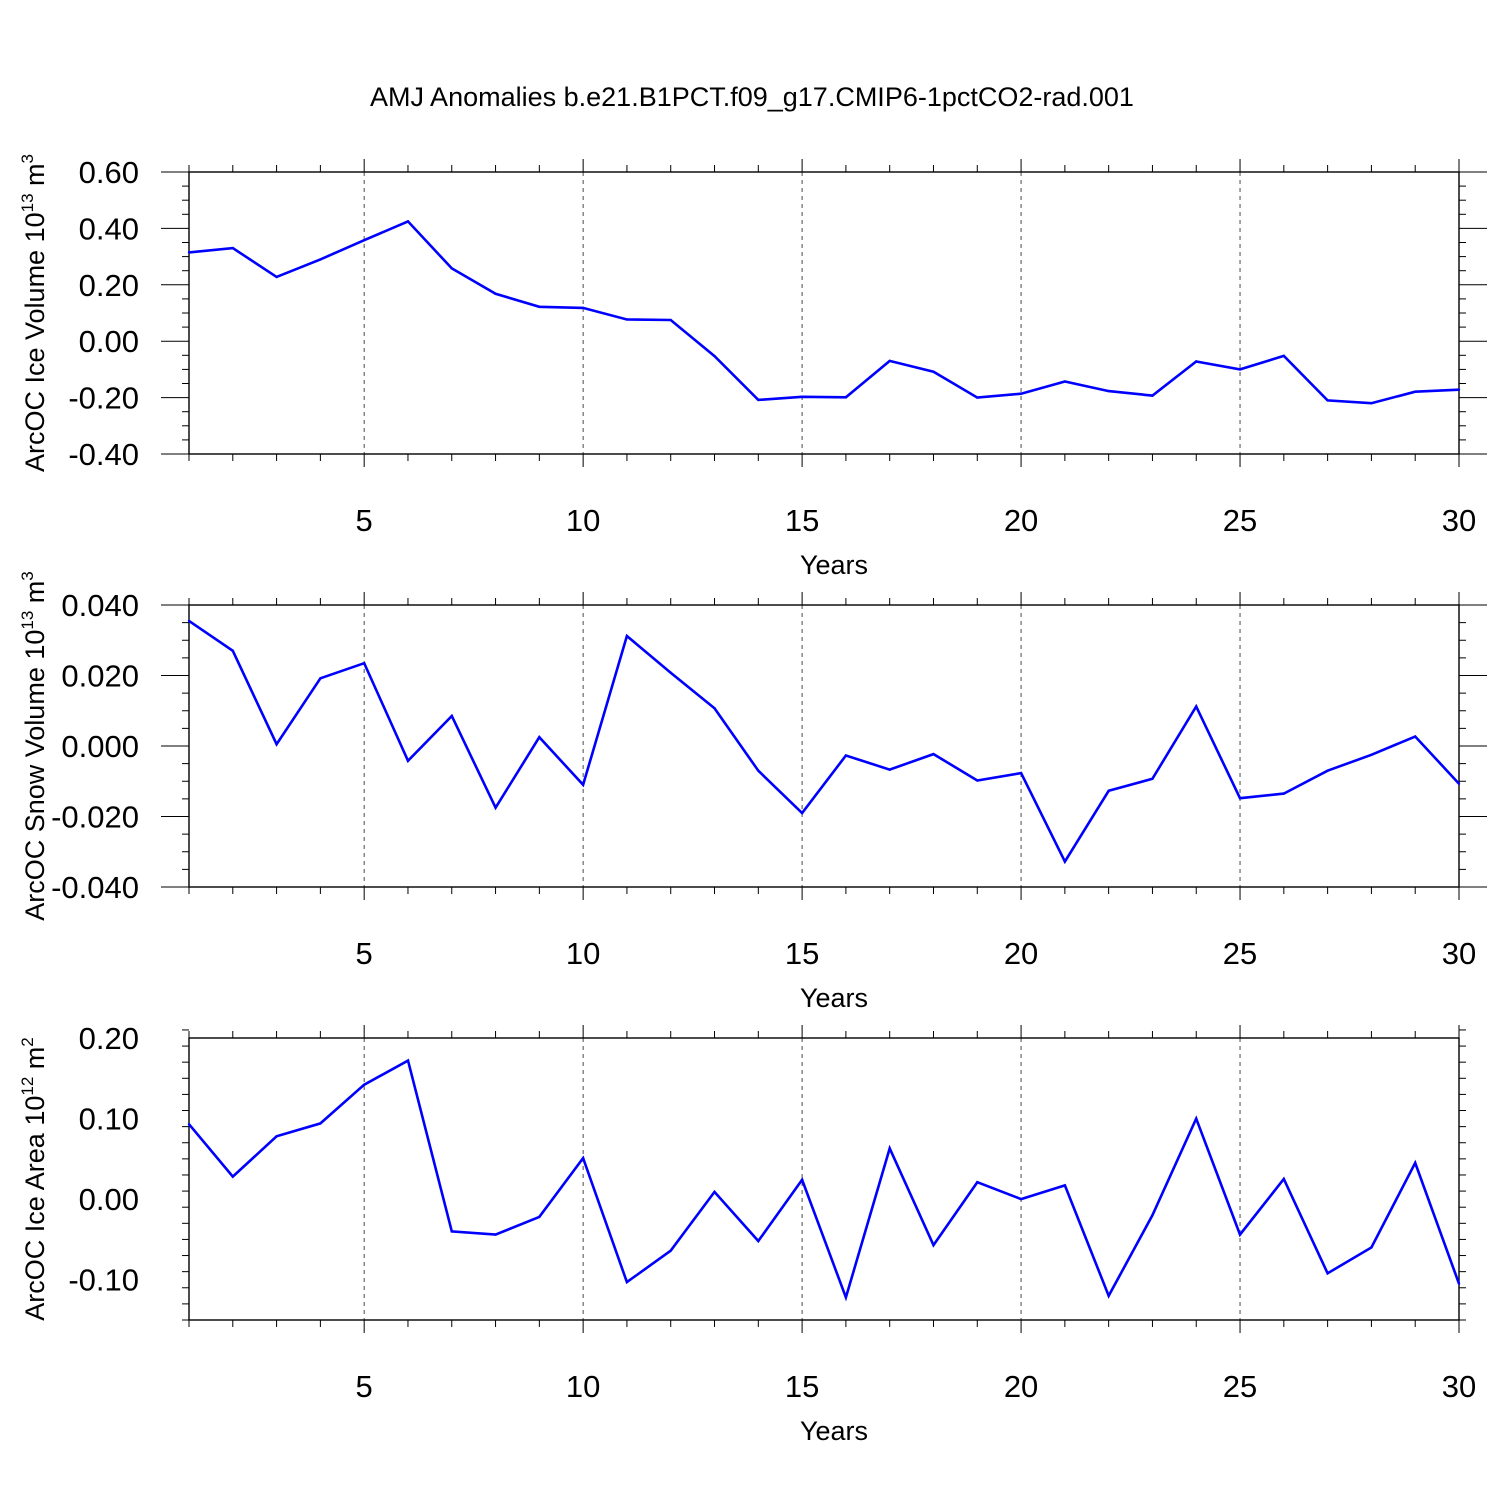  What do you see at coordinates (583, 953) in the screenshot?
I see `x-tick-label: 10` at bounding box center [583, 953].